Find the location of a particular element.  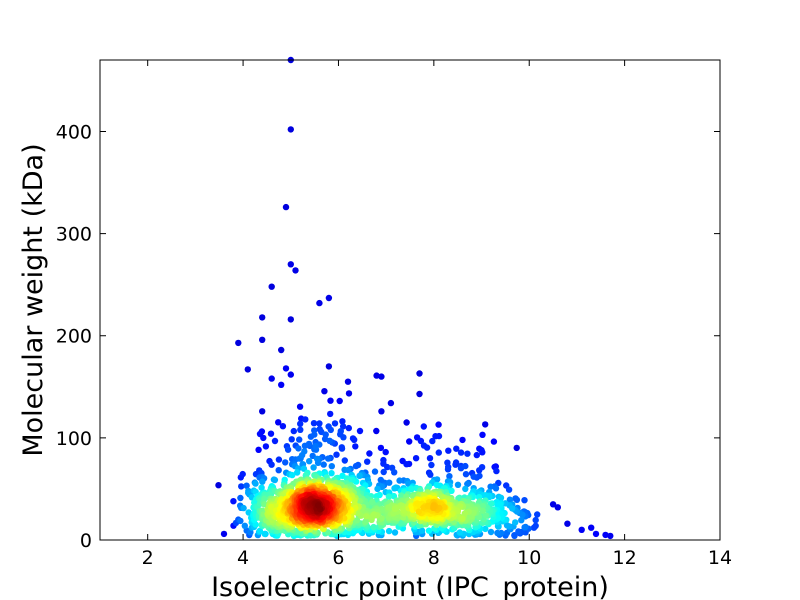

y-tick-label: 200 is located at coordinates (74, 337).